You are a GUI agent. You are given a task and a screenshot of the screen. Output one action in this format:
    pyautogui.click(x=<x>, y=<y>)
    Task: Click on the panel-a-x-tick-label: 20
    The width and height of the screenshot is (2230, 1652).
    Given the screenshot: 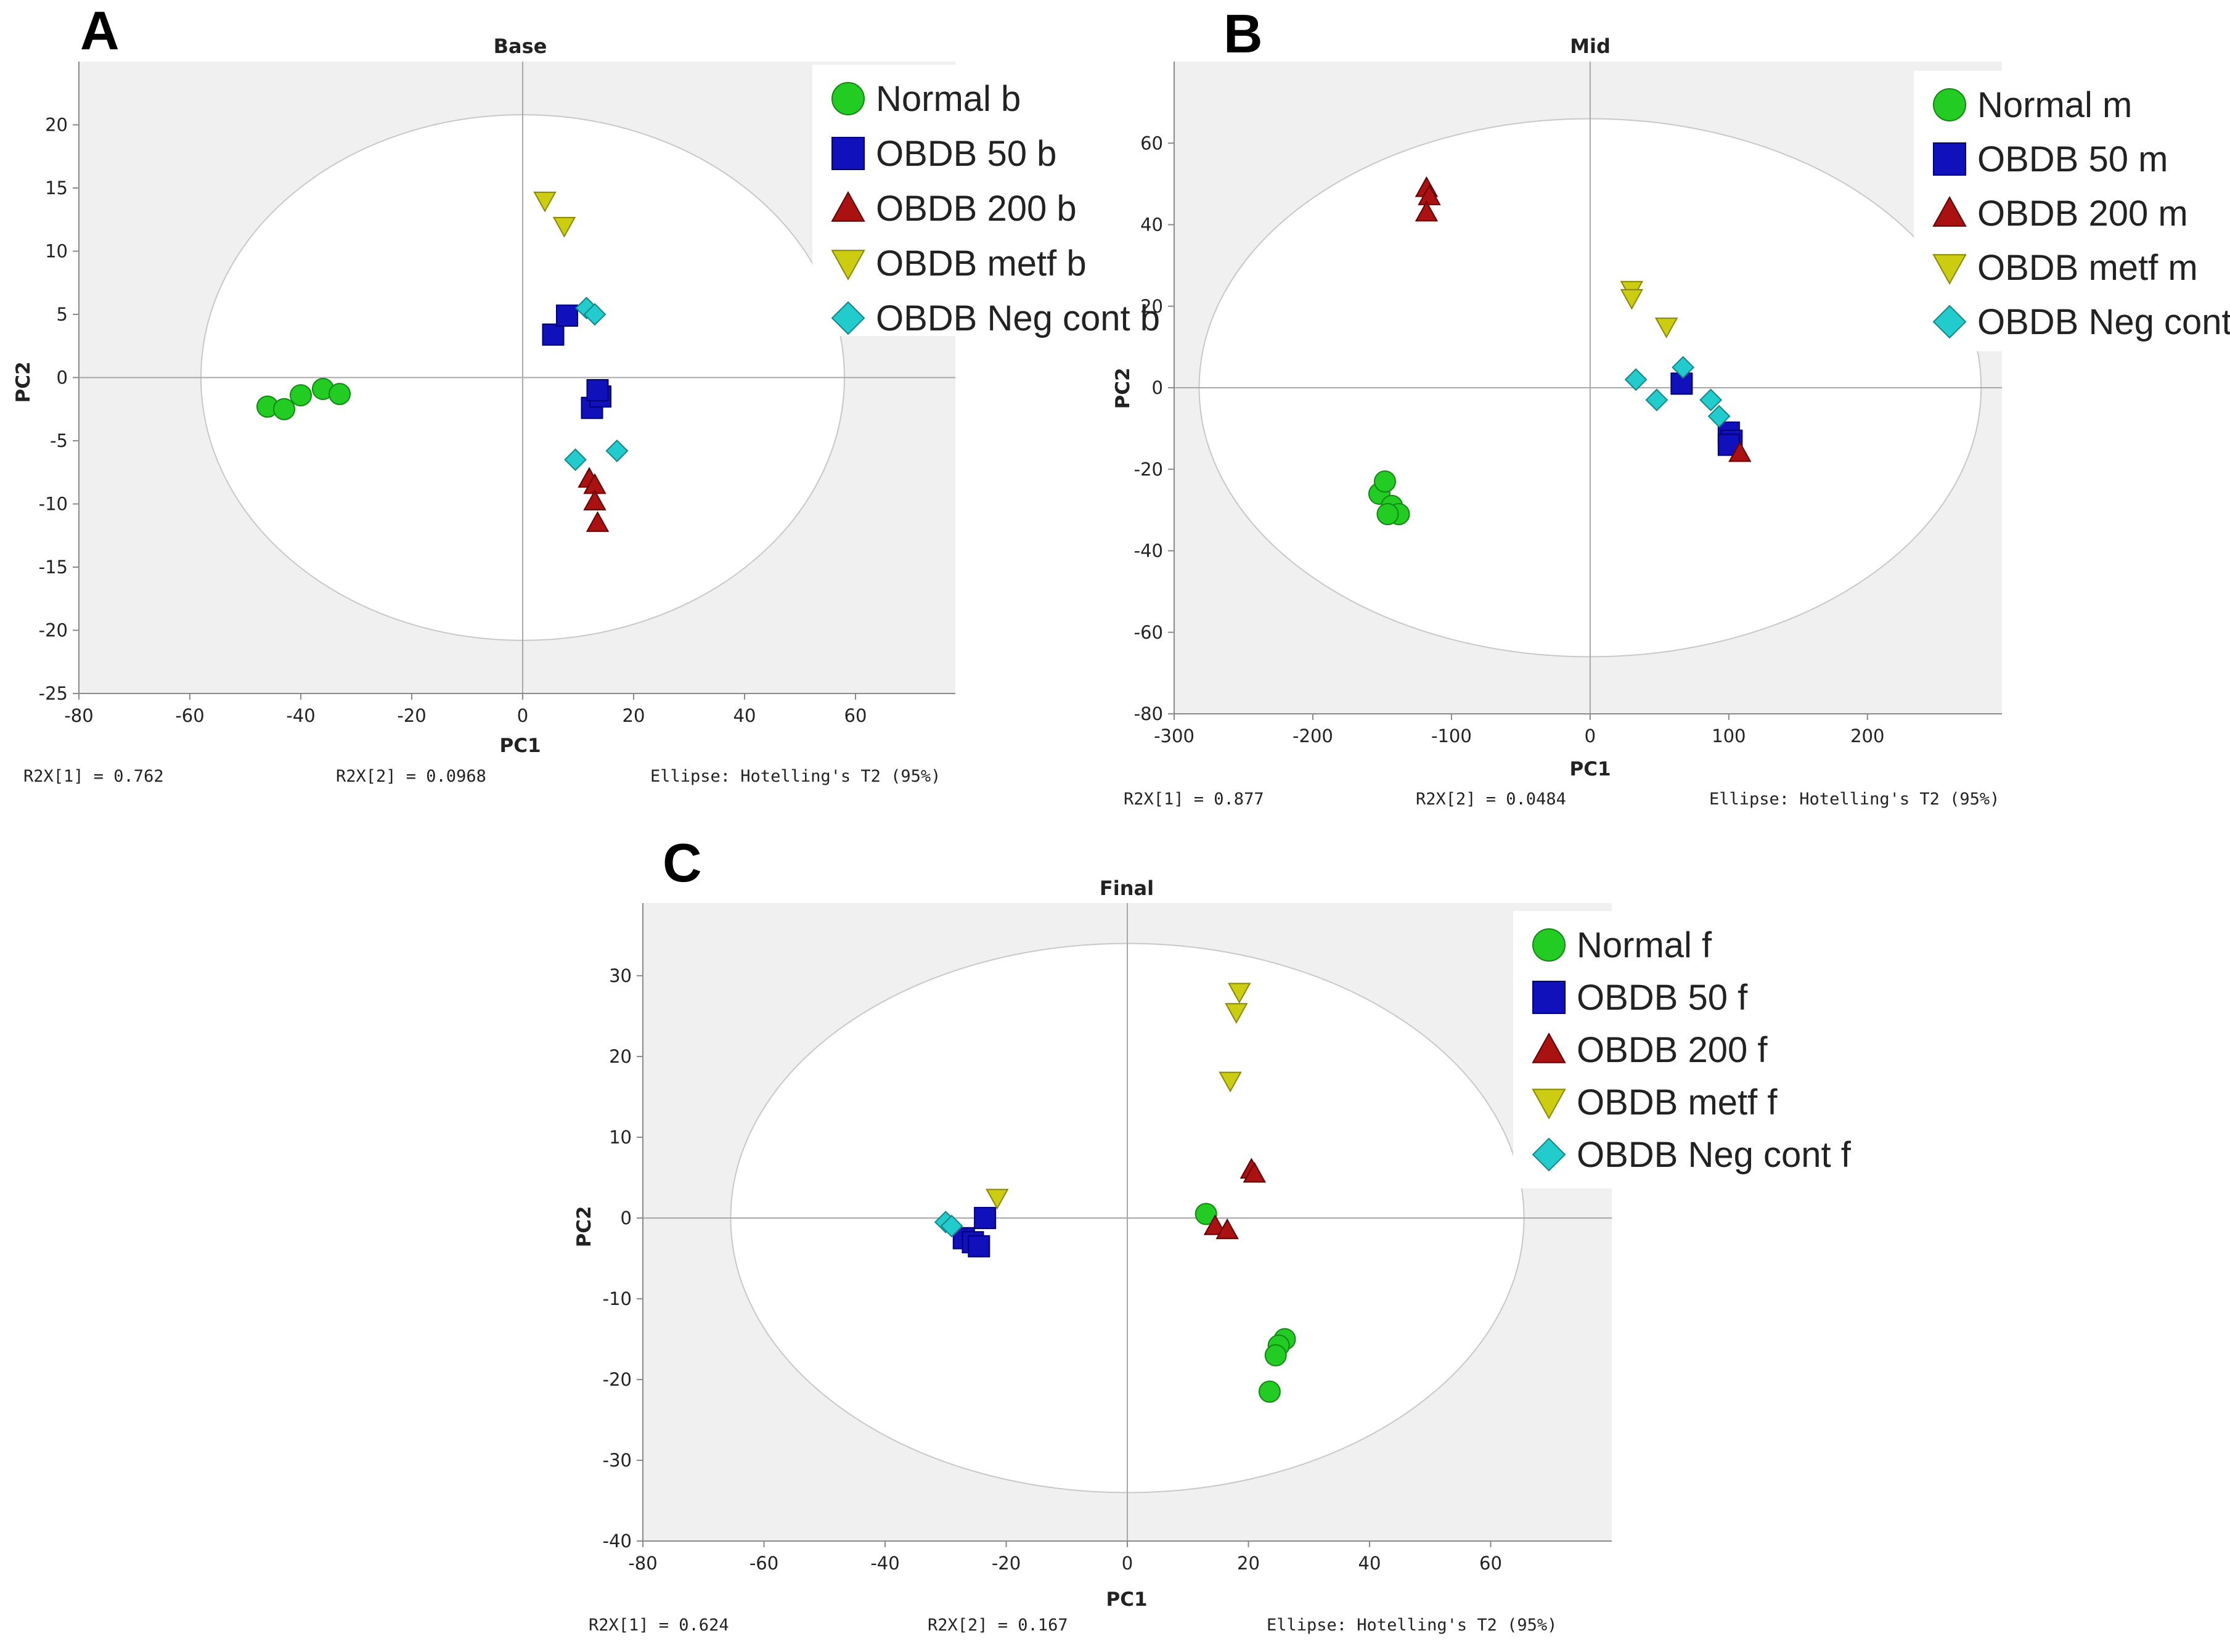 What is the action you would take?
    pyautogui.click(x=634, y=715)
    